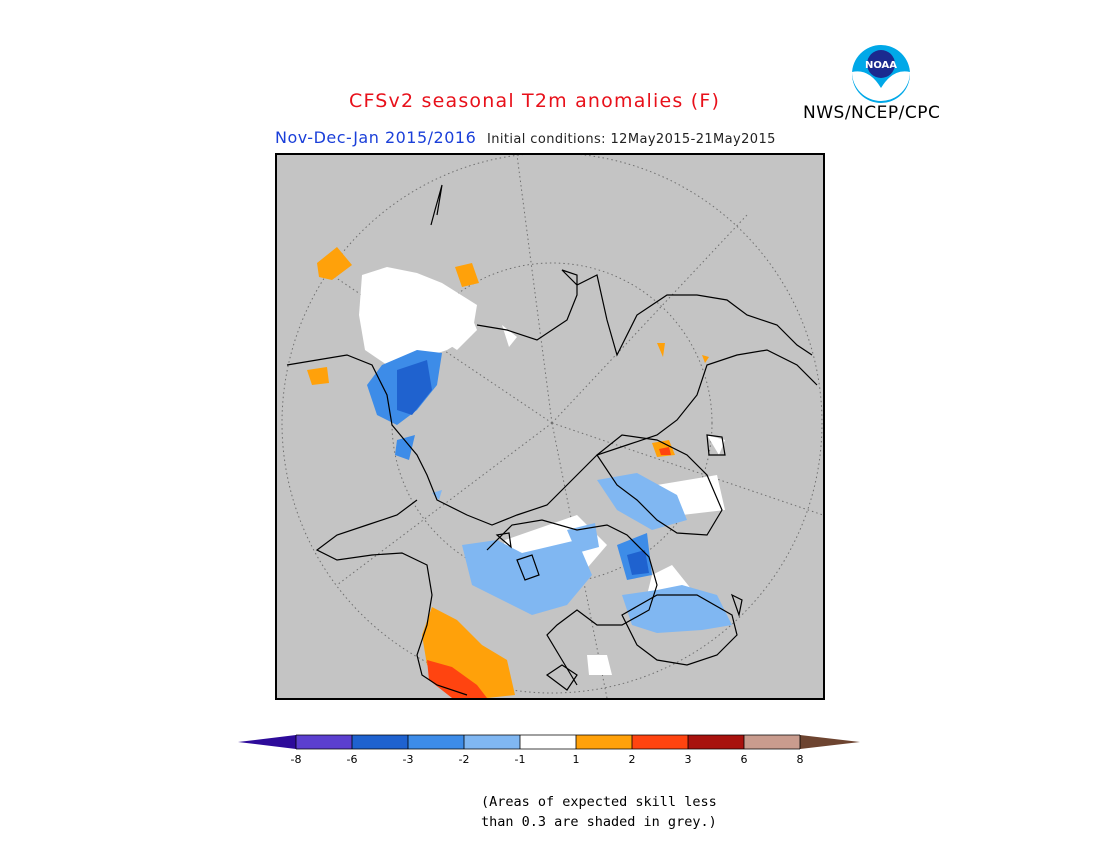 The width and height of the screenshot is (1100, 850). I want to click on noaa-logo-text: NOAA, so click(881, 65).